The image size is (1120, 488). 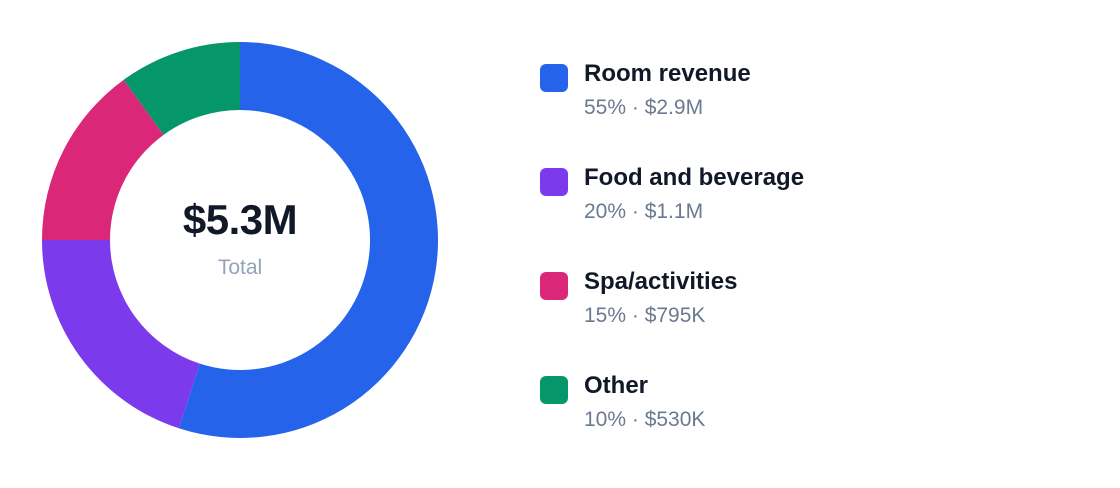 I want to click on legend-label: Spa/activities, so click(x=661, y=281).